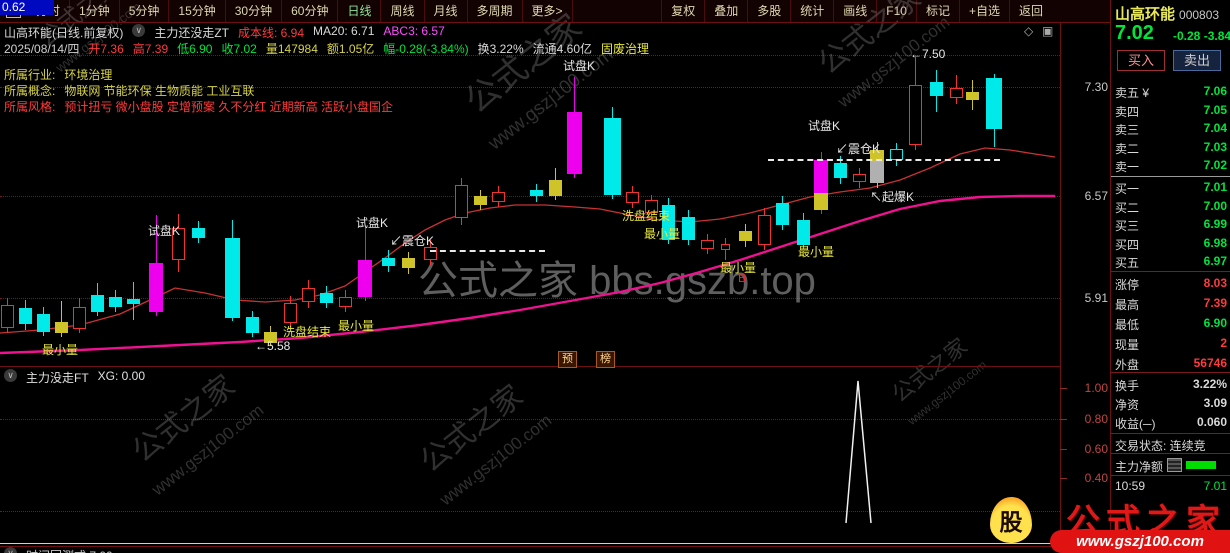  What do you see at coordinates (562, 49) in the screenshot?
I see `text-segment: 流通4.60亿` at bounding box center [562, 49].